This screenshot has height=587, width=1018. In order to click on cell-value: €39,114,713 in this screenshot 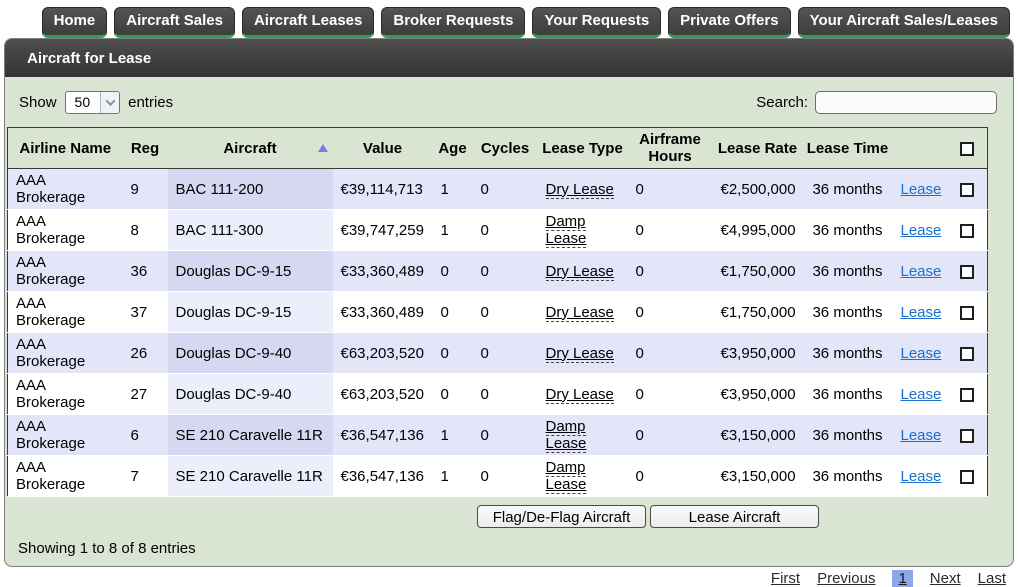, I will do `click(382, 189)`.